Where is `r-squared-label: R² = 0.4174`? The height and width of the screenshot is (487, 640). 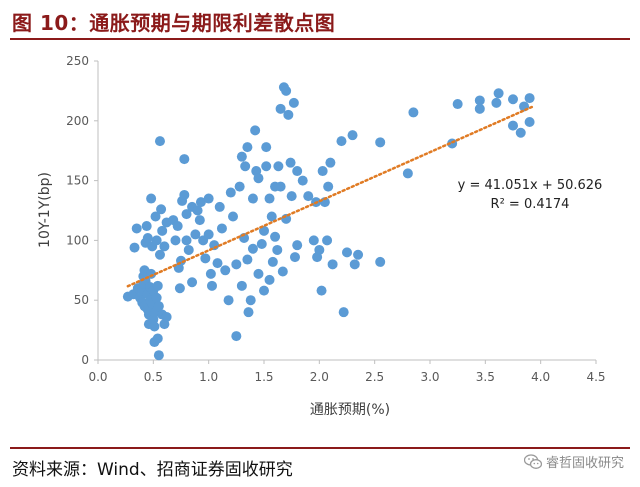
r-squared-label: R² = 0.4174 is located at coordinates (530, 204).